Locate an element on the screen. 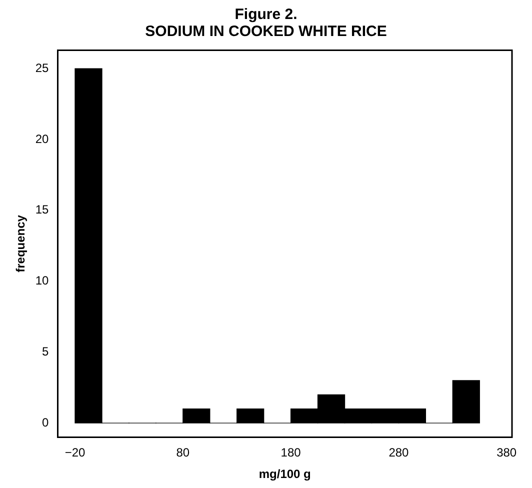  y-tick-label: 10 is located at coordinates (42, 281).